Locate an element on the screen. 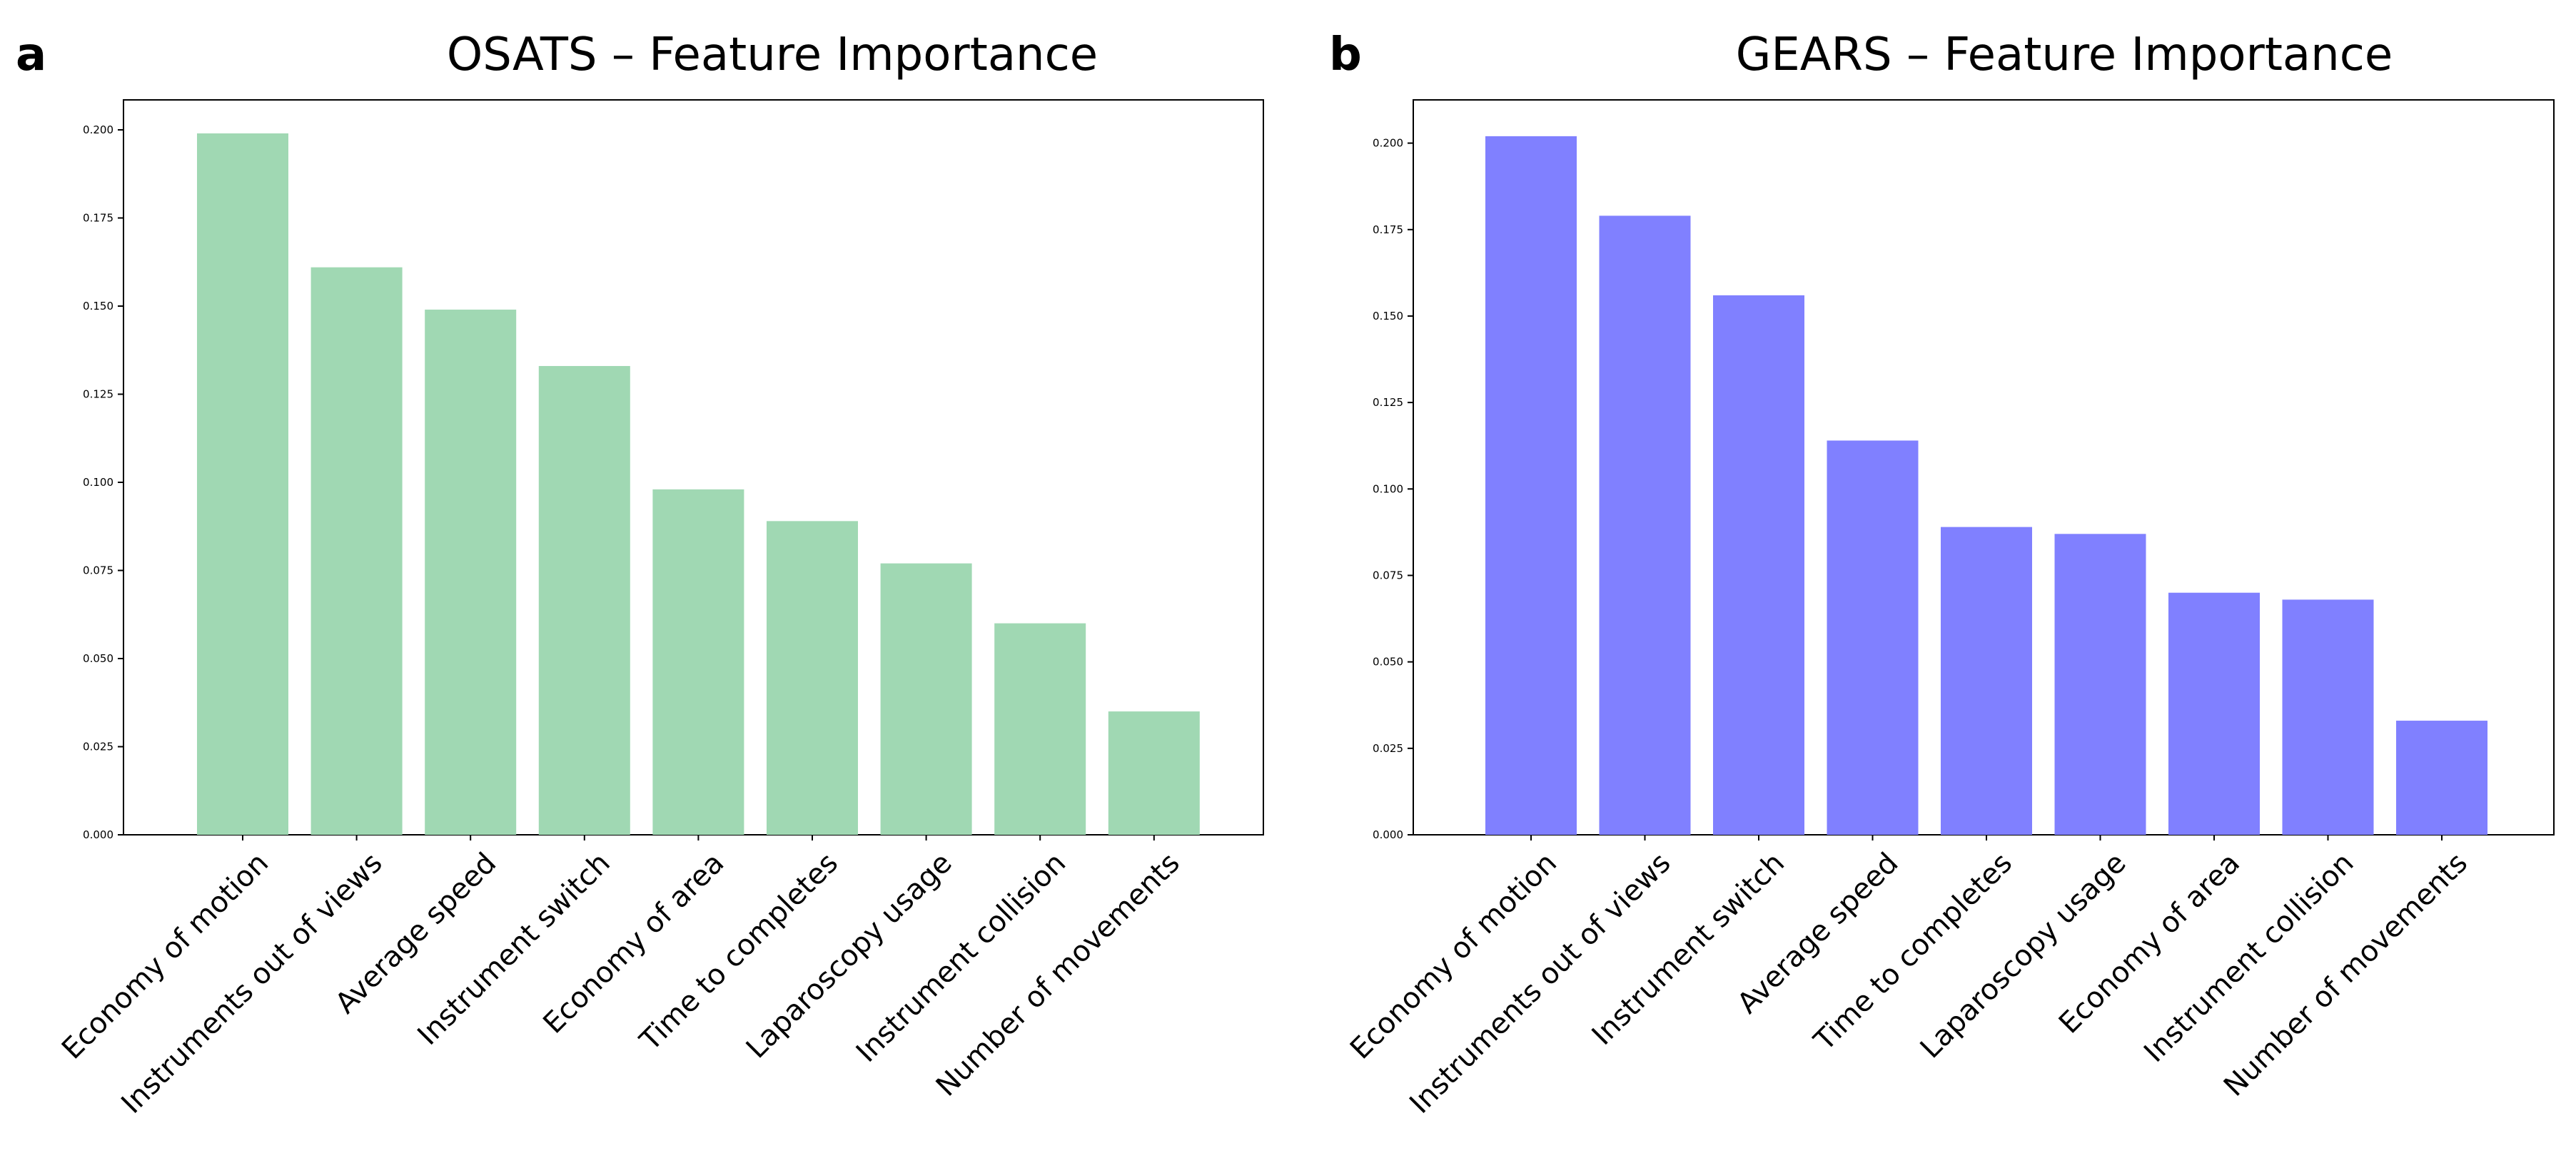 The height and width of the screenshot is (1168, 2576). panel-letter-b: b is located at coordinates (1345, 55).